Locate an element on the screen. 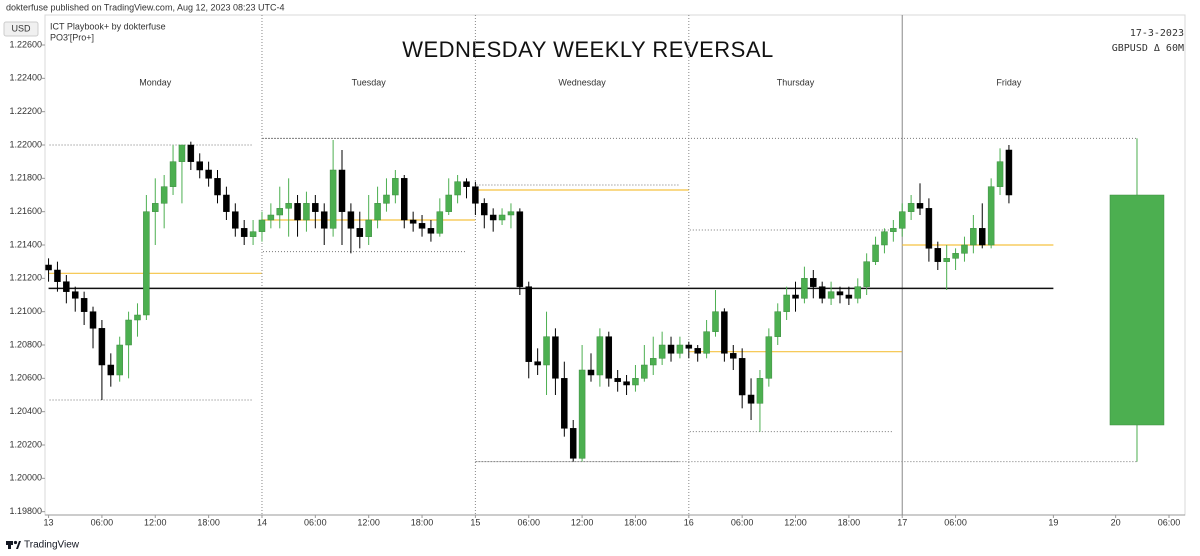 The height and width of the screenshot is (556, 1200). indicator: ICT Playbook+ by dokterfuse is located at coordinates (108, 26).